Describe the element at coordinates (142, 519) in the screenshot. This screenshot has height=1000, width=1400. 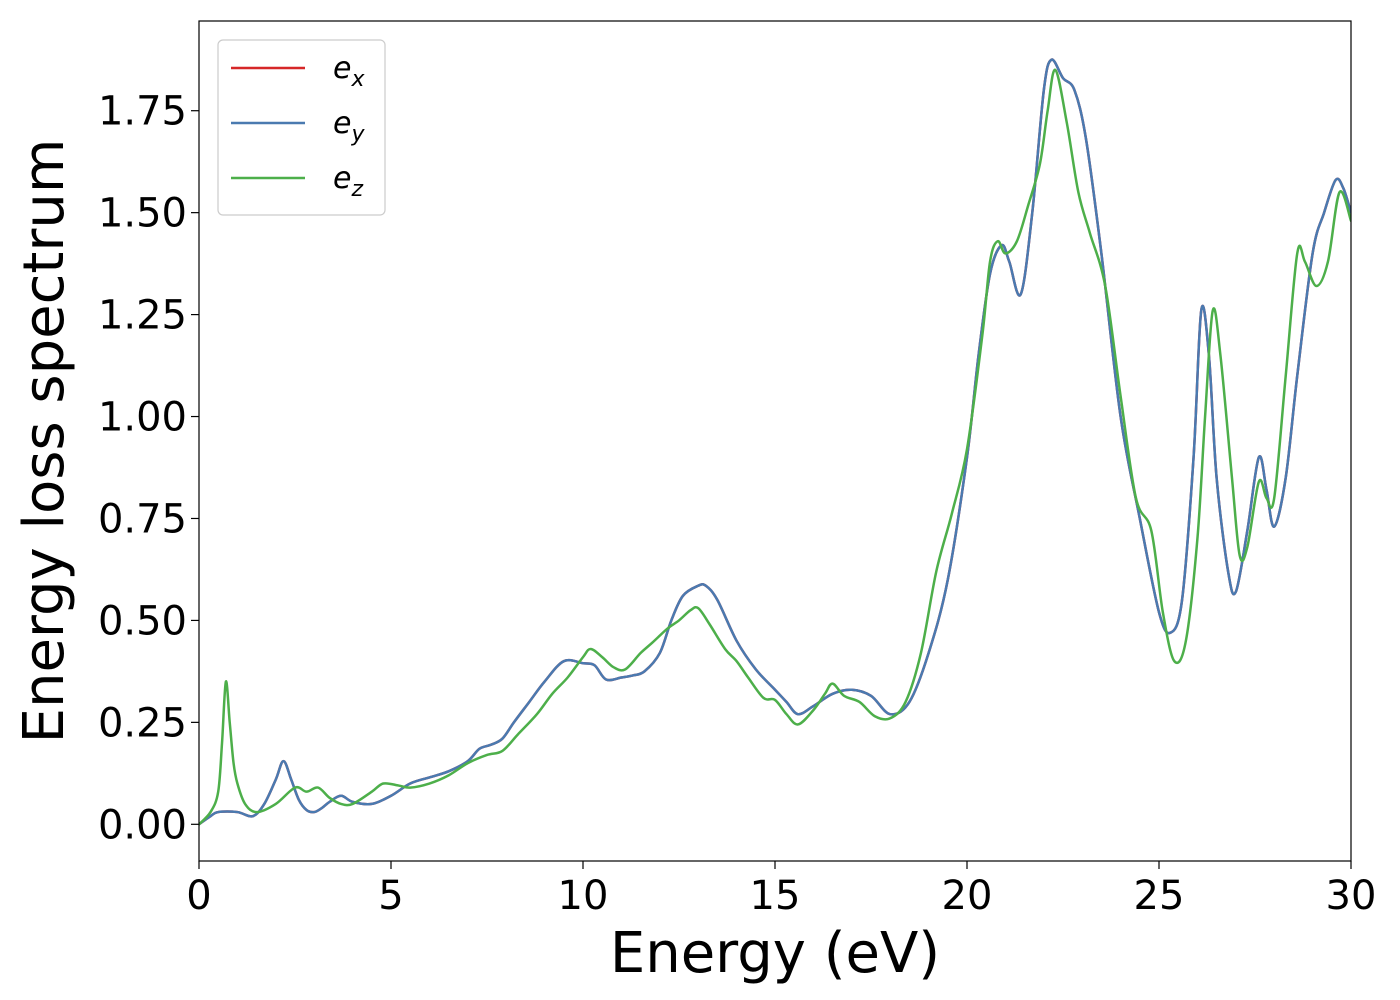
I see `y-tick-label: 0.75` at that location.